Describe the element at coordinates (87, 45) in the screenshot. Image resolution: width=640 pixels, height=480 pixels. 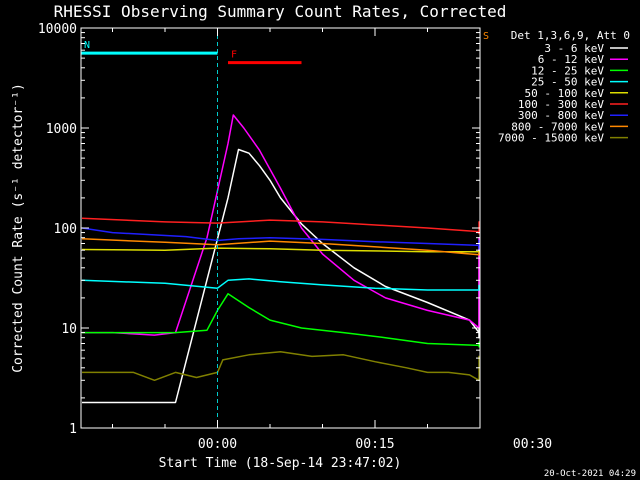
I see `annotation-label-0: N` at that location.